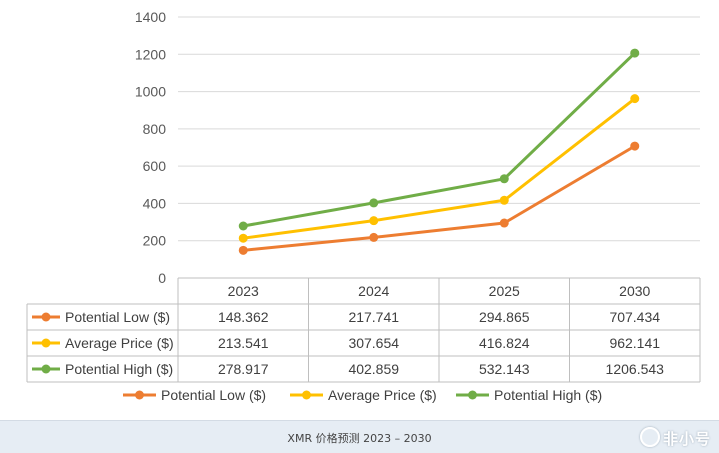 The image size is (719, 453). I want to click on table-cell: 217.741, so click(373, 317).